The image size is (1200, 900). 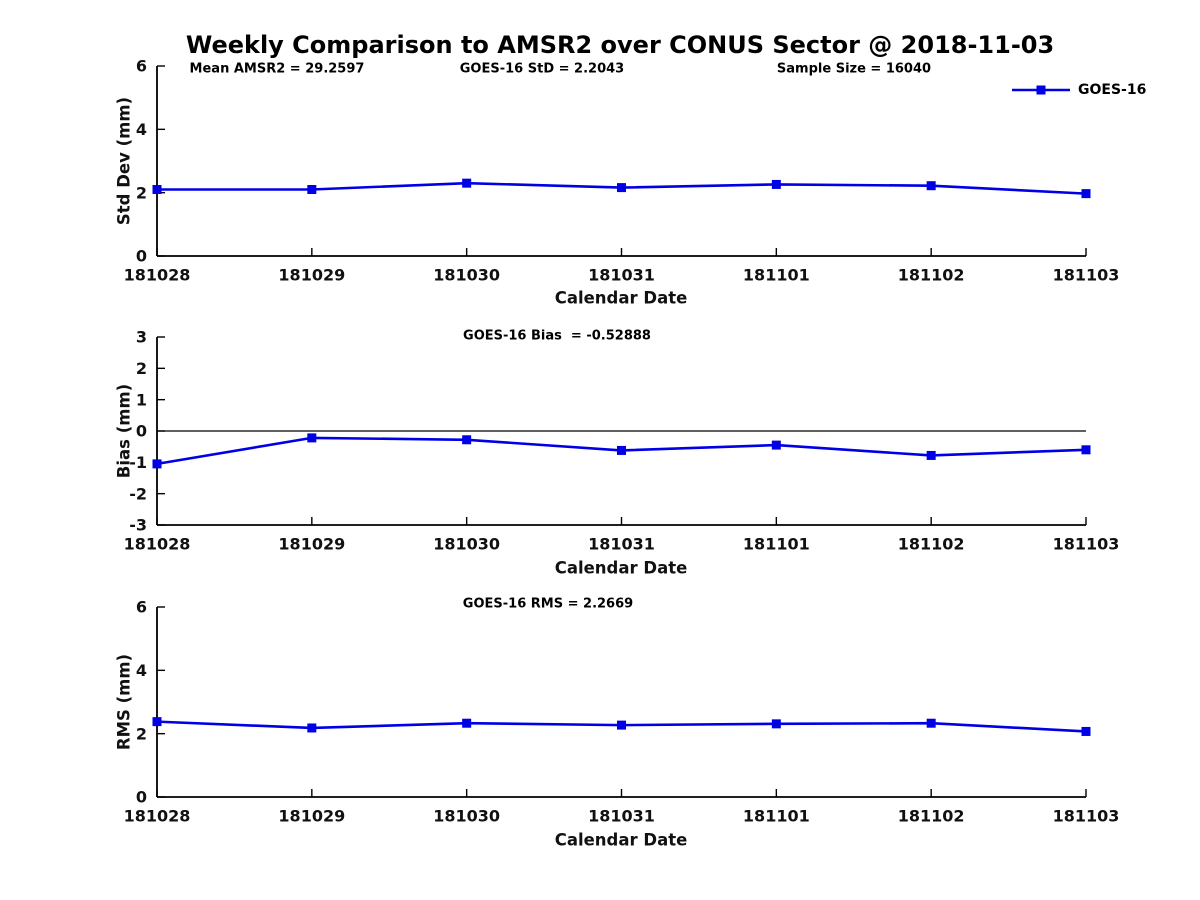 I want to click on std-dev-x-tick-label: 181028, so click(x=157, y=275).